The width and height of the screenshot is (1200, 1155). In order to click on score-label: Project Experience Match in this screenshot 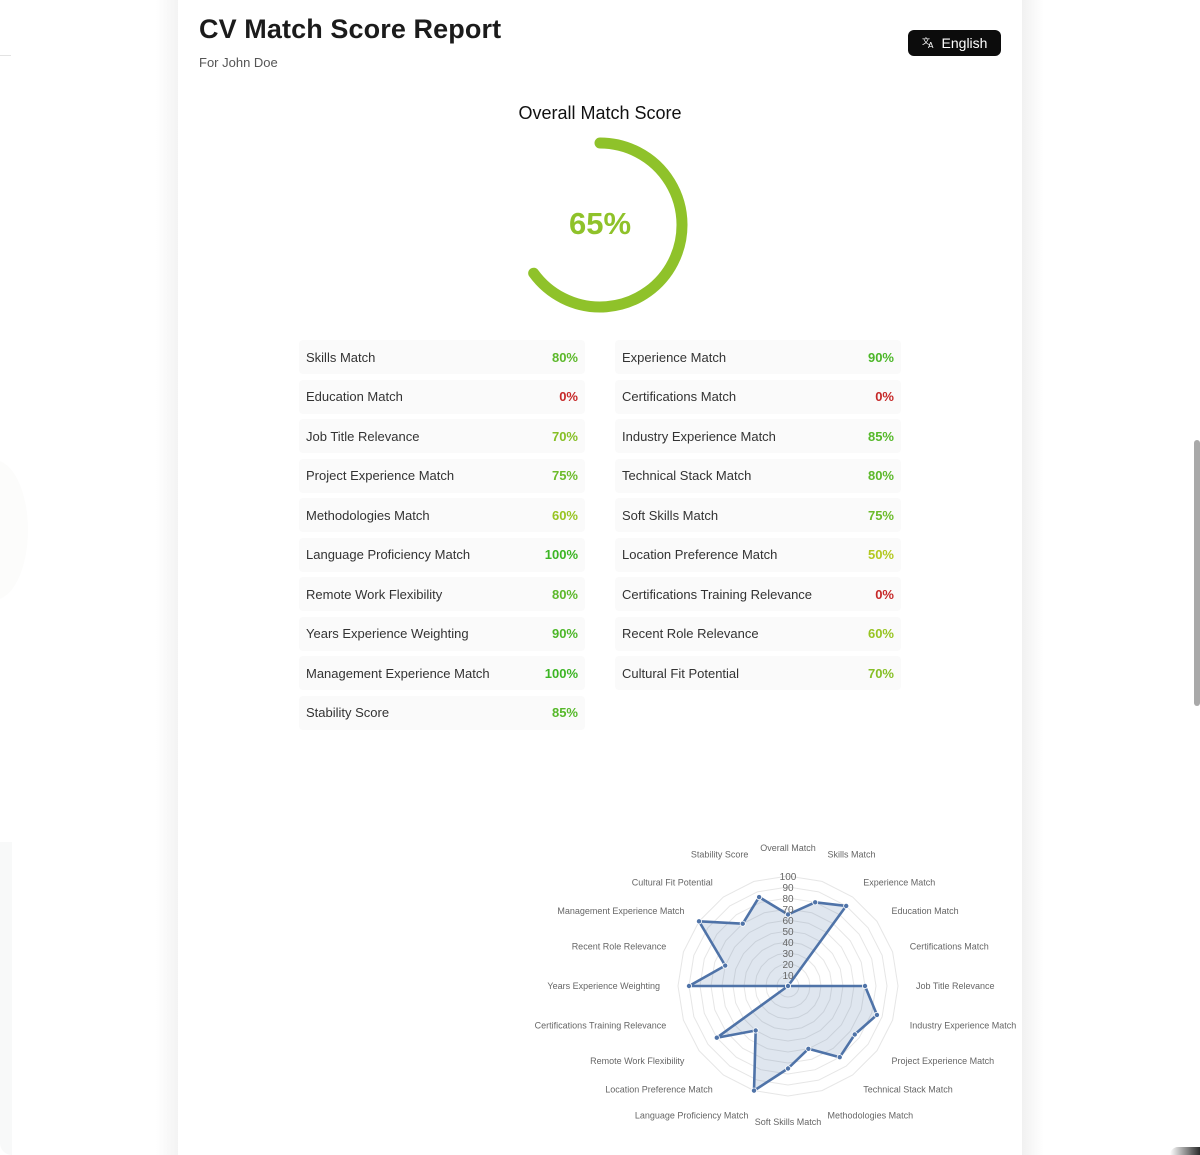, I will do `click(380, 475)`.